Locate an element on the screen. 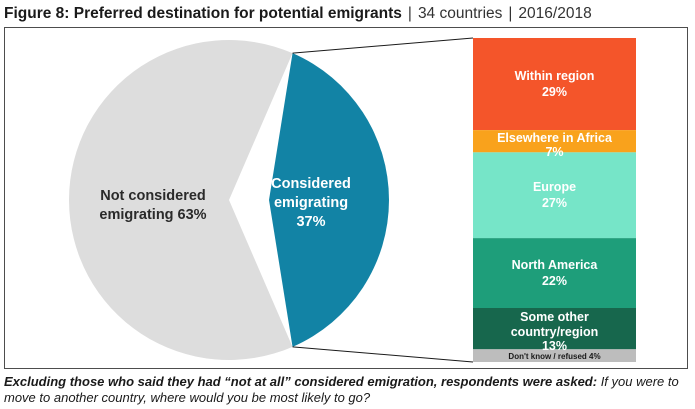 This screenshot has height=409, width=695. bar-value-within-region: 29% is located at coordinates (554, 92).